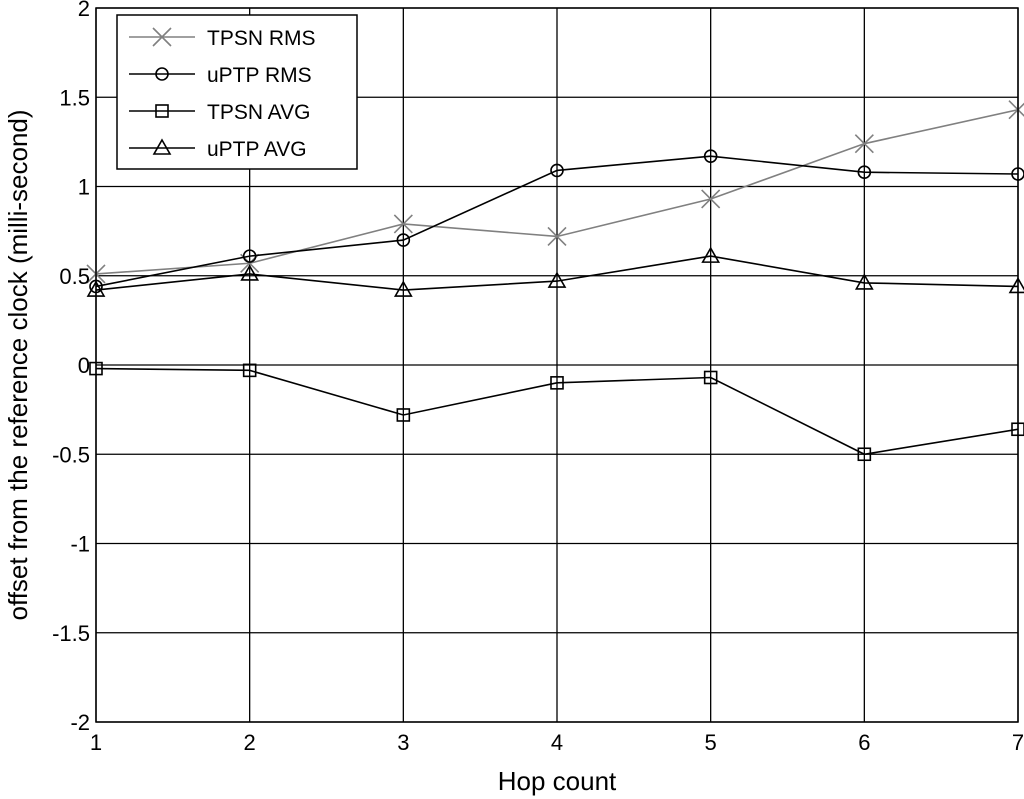 This screenshot has width=1024, height=799. I want to click on legend-label: uPTP RMS, so click(259, 75).